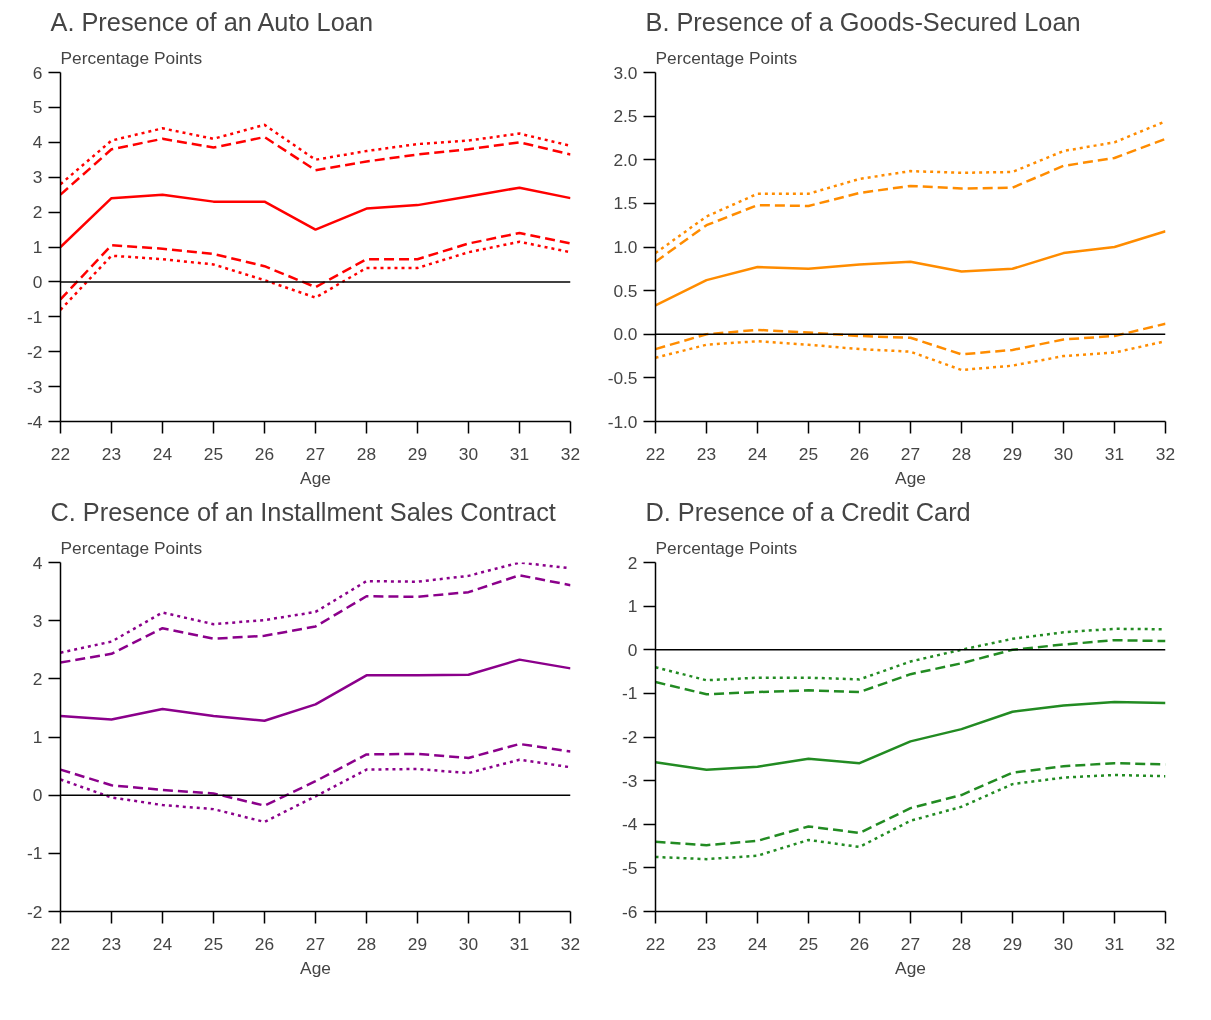 The image size is (1211, 1020). Describe the element at coordinates (808, 511) in the screenshot. I see `chart-title: D. Presence of a Credit Card` at that location.